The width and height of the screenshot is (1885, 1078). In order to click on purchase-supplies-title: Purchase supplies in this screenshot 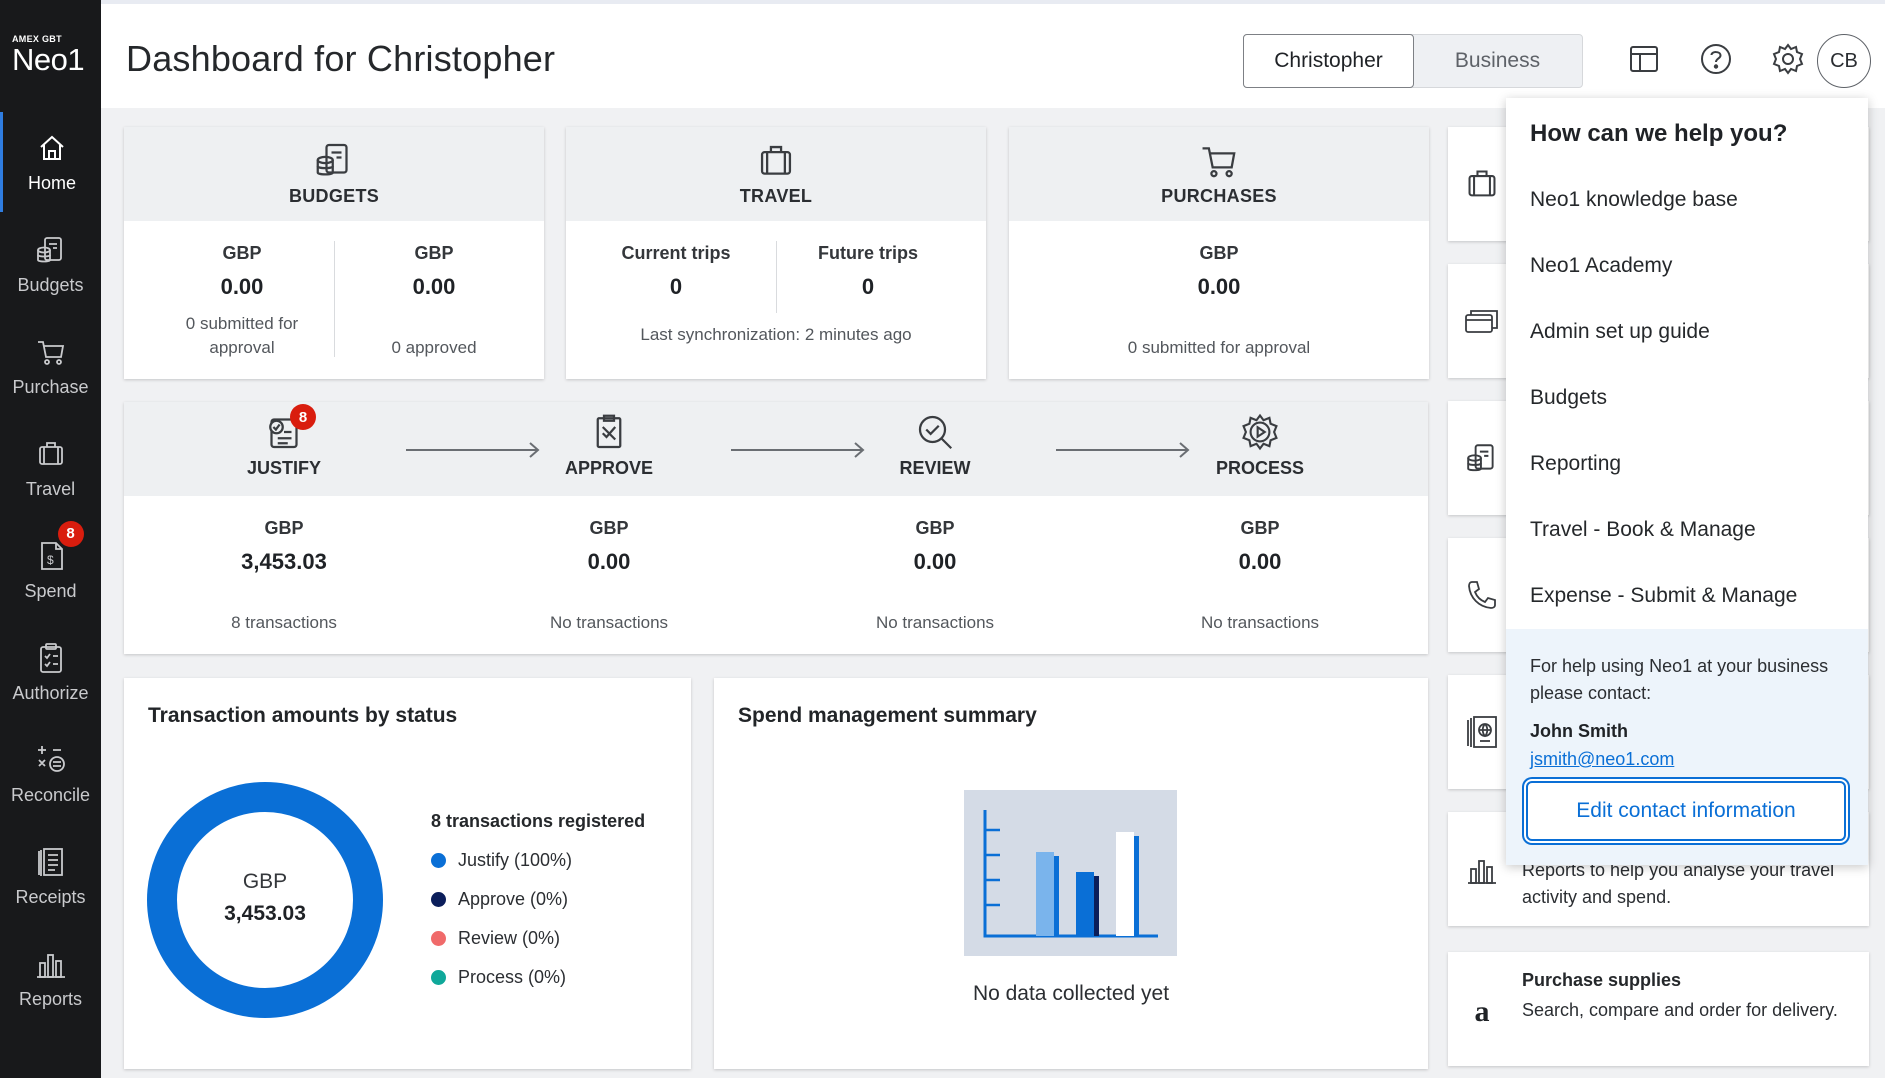, I will do `click(1602, 980)`.